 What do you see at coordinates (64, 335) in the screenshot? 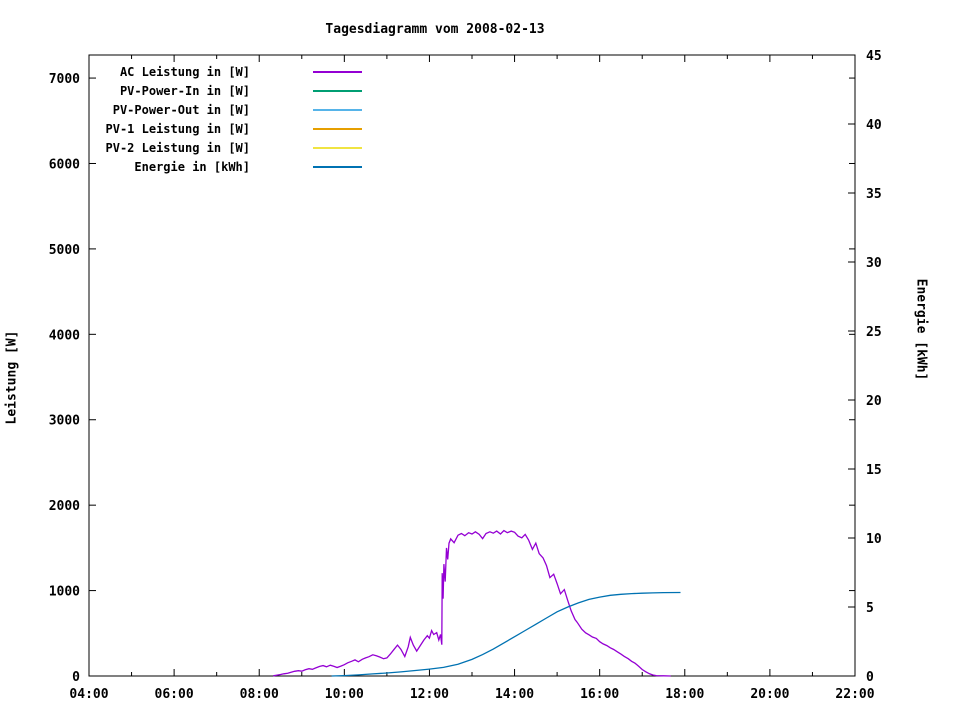
I see `y-left-tick-label: 4000` at bounding box center [64, 335].